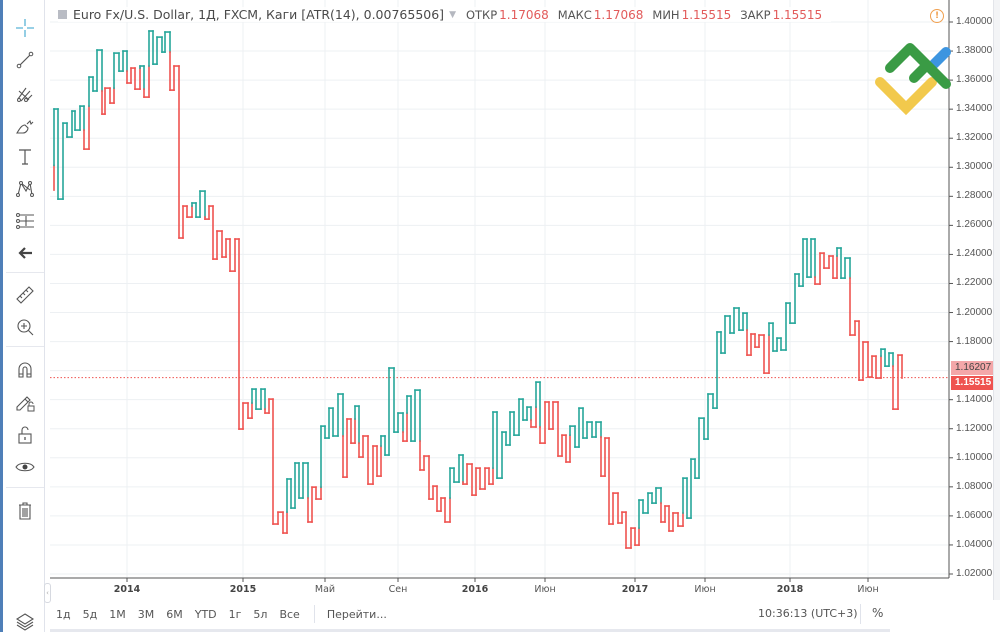 The width and height of the screenshot is (1000, 632). Describe the element at coordinates (481, 14) in the screenshot. I see `open-label: ОТКР` at that location.